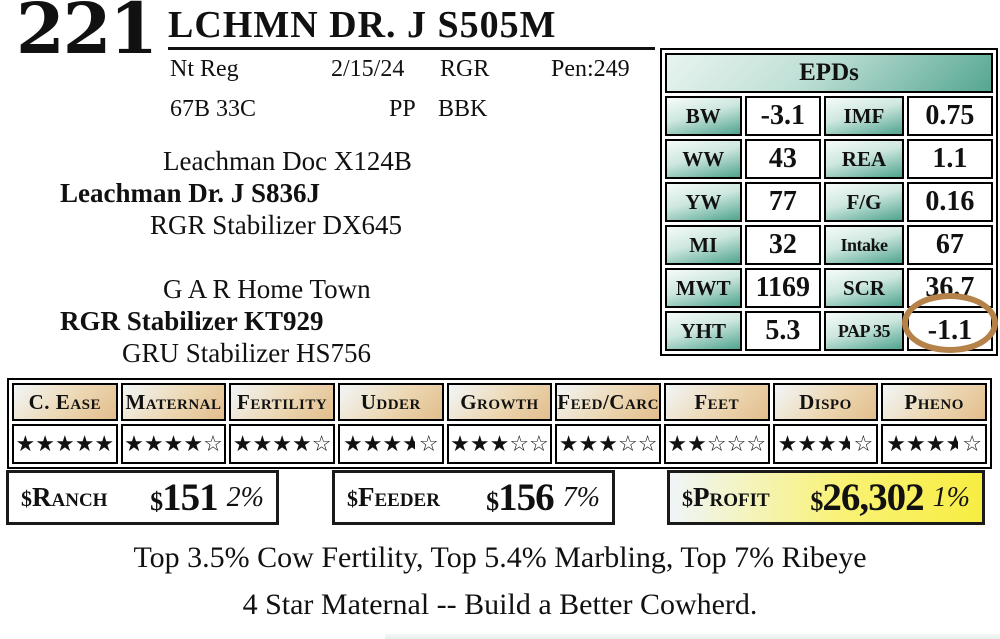 This screenshot has height=639, width=1000. Describe the element at coordinates (864, 331) in the screenshot. I see `epd-label-pap-35: PAP 35` at that location.